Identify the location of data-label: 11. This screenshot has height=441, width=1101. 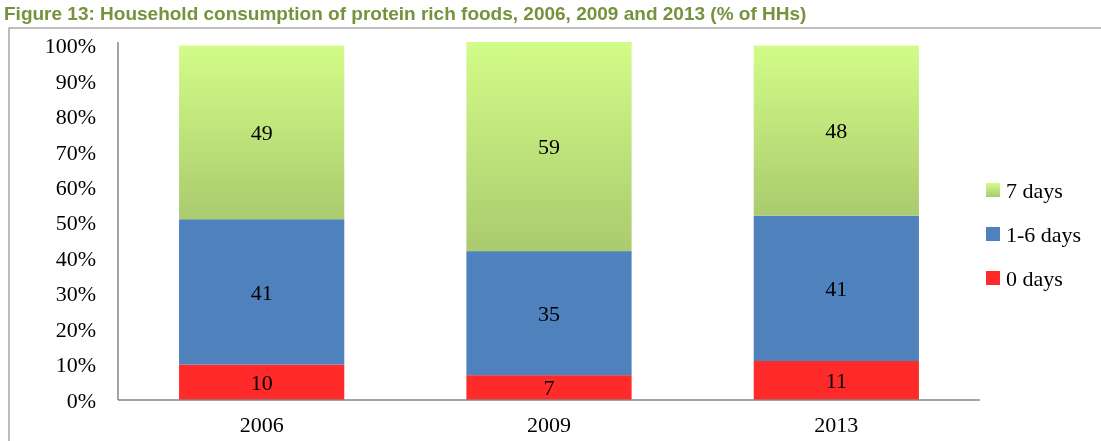
(836, 381).